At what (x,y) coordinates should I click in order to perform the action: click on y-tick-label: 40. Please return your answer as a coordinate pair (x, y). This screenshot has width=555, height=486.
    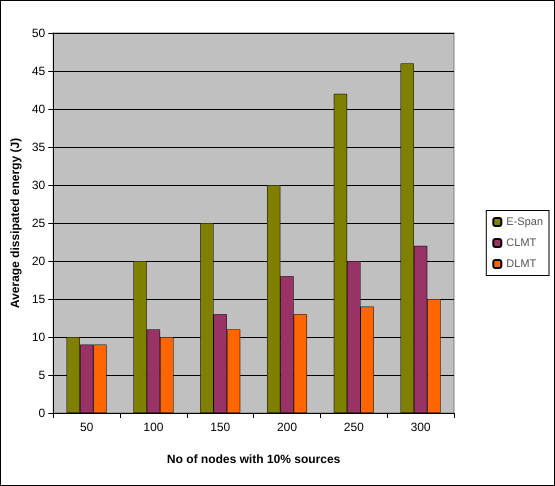
    Looking at the image, I should click on (39, 109).